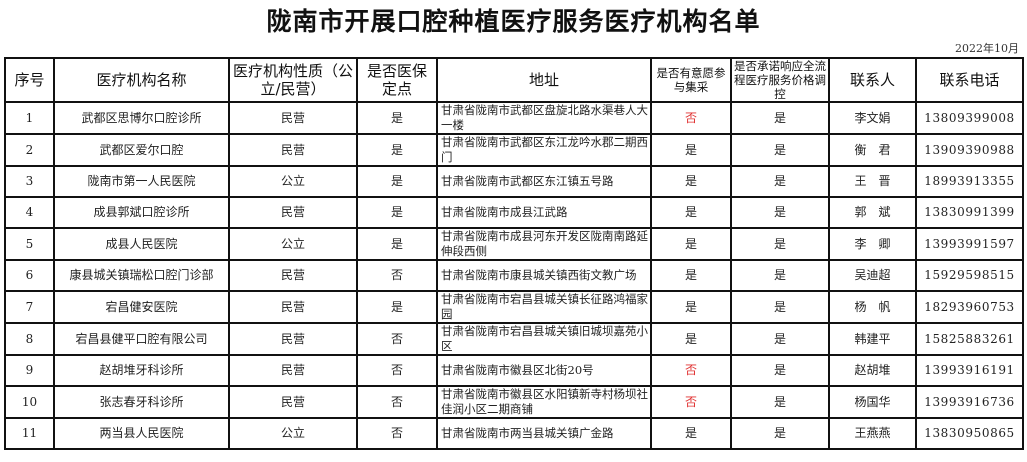 This screenshot has width=1027, height=462. I want to click on header-index: 序号, so click(29, 80).